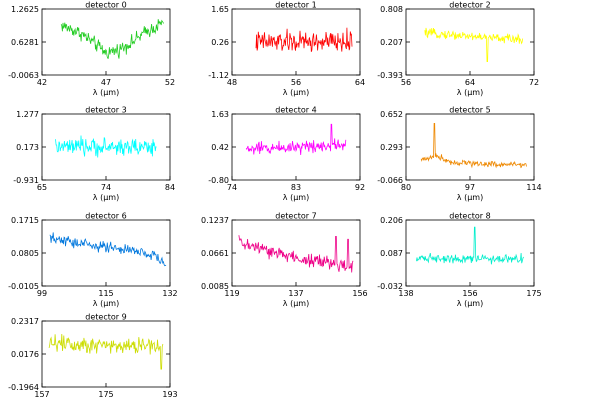  What do you see at coordinates (391, 9) in the screenshot?
I see `y-tick-label: 0.808` at bounding box center [391, 9].